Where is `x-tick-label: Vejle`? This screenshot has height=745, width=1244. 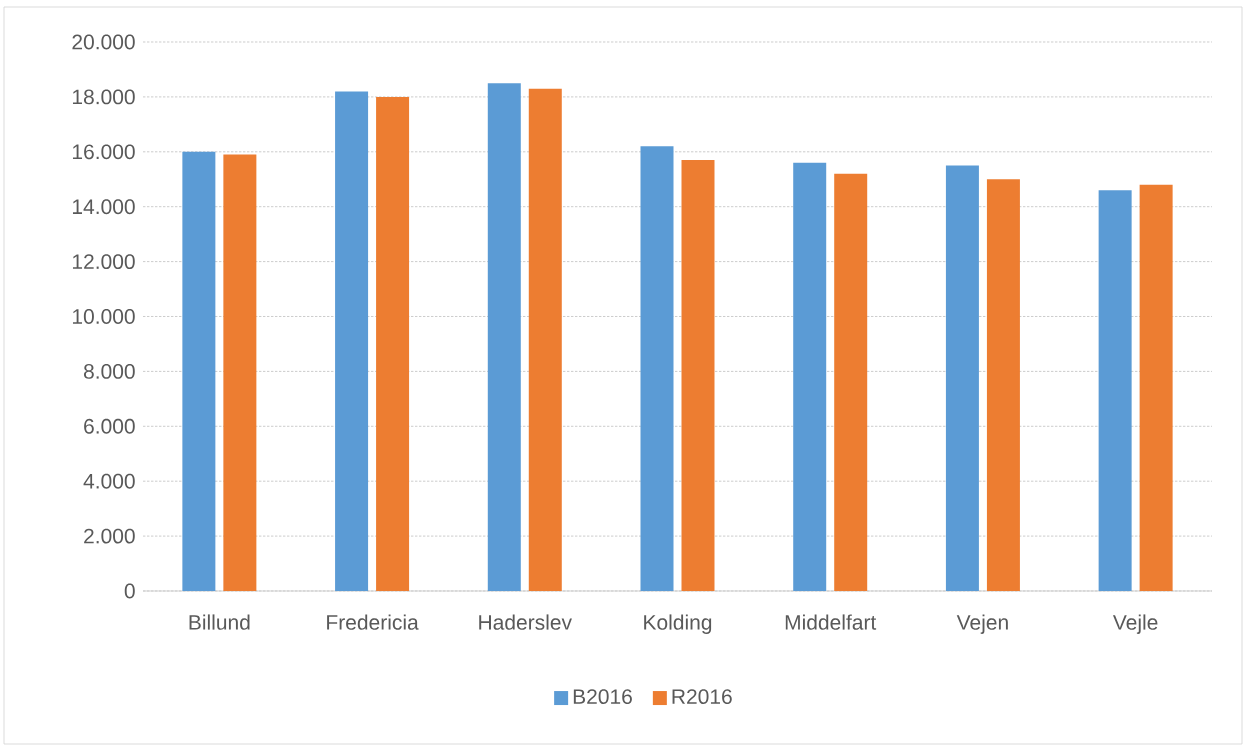
x-tick-label: Vejle is located at coordinates (1135, 624).